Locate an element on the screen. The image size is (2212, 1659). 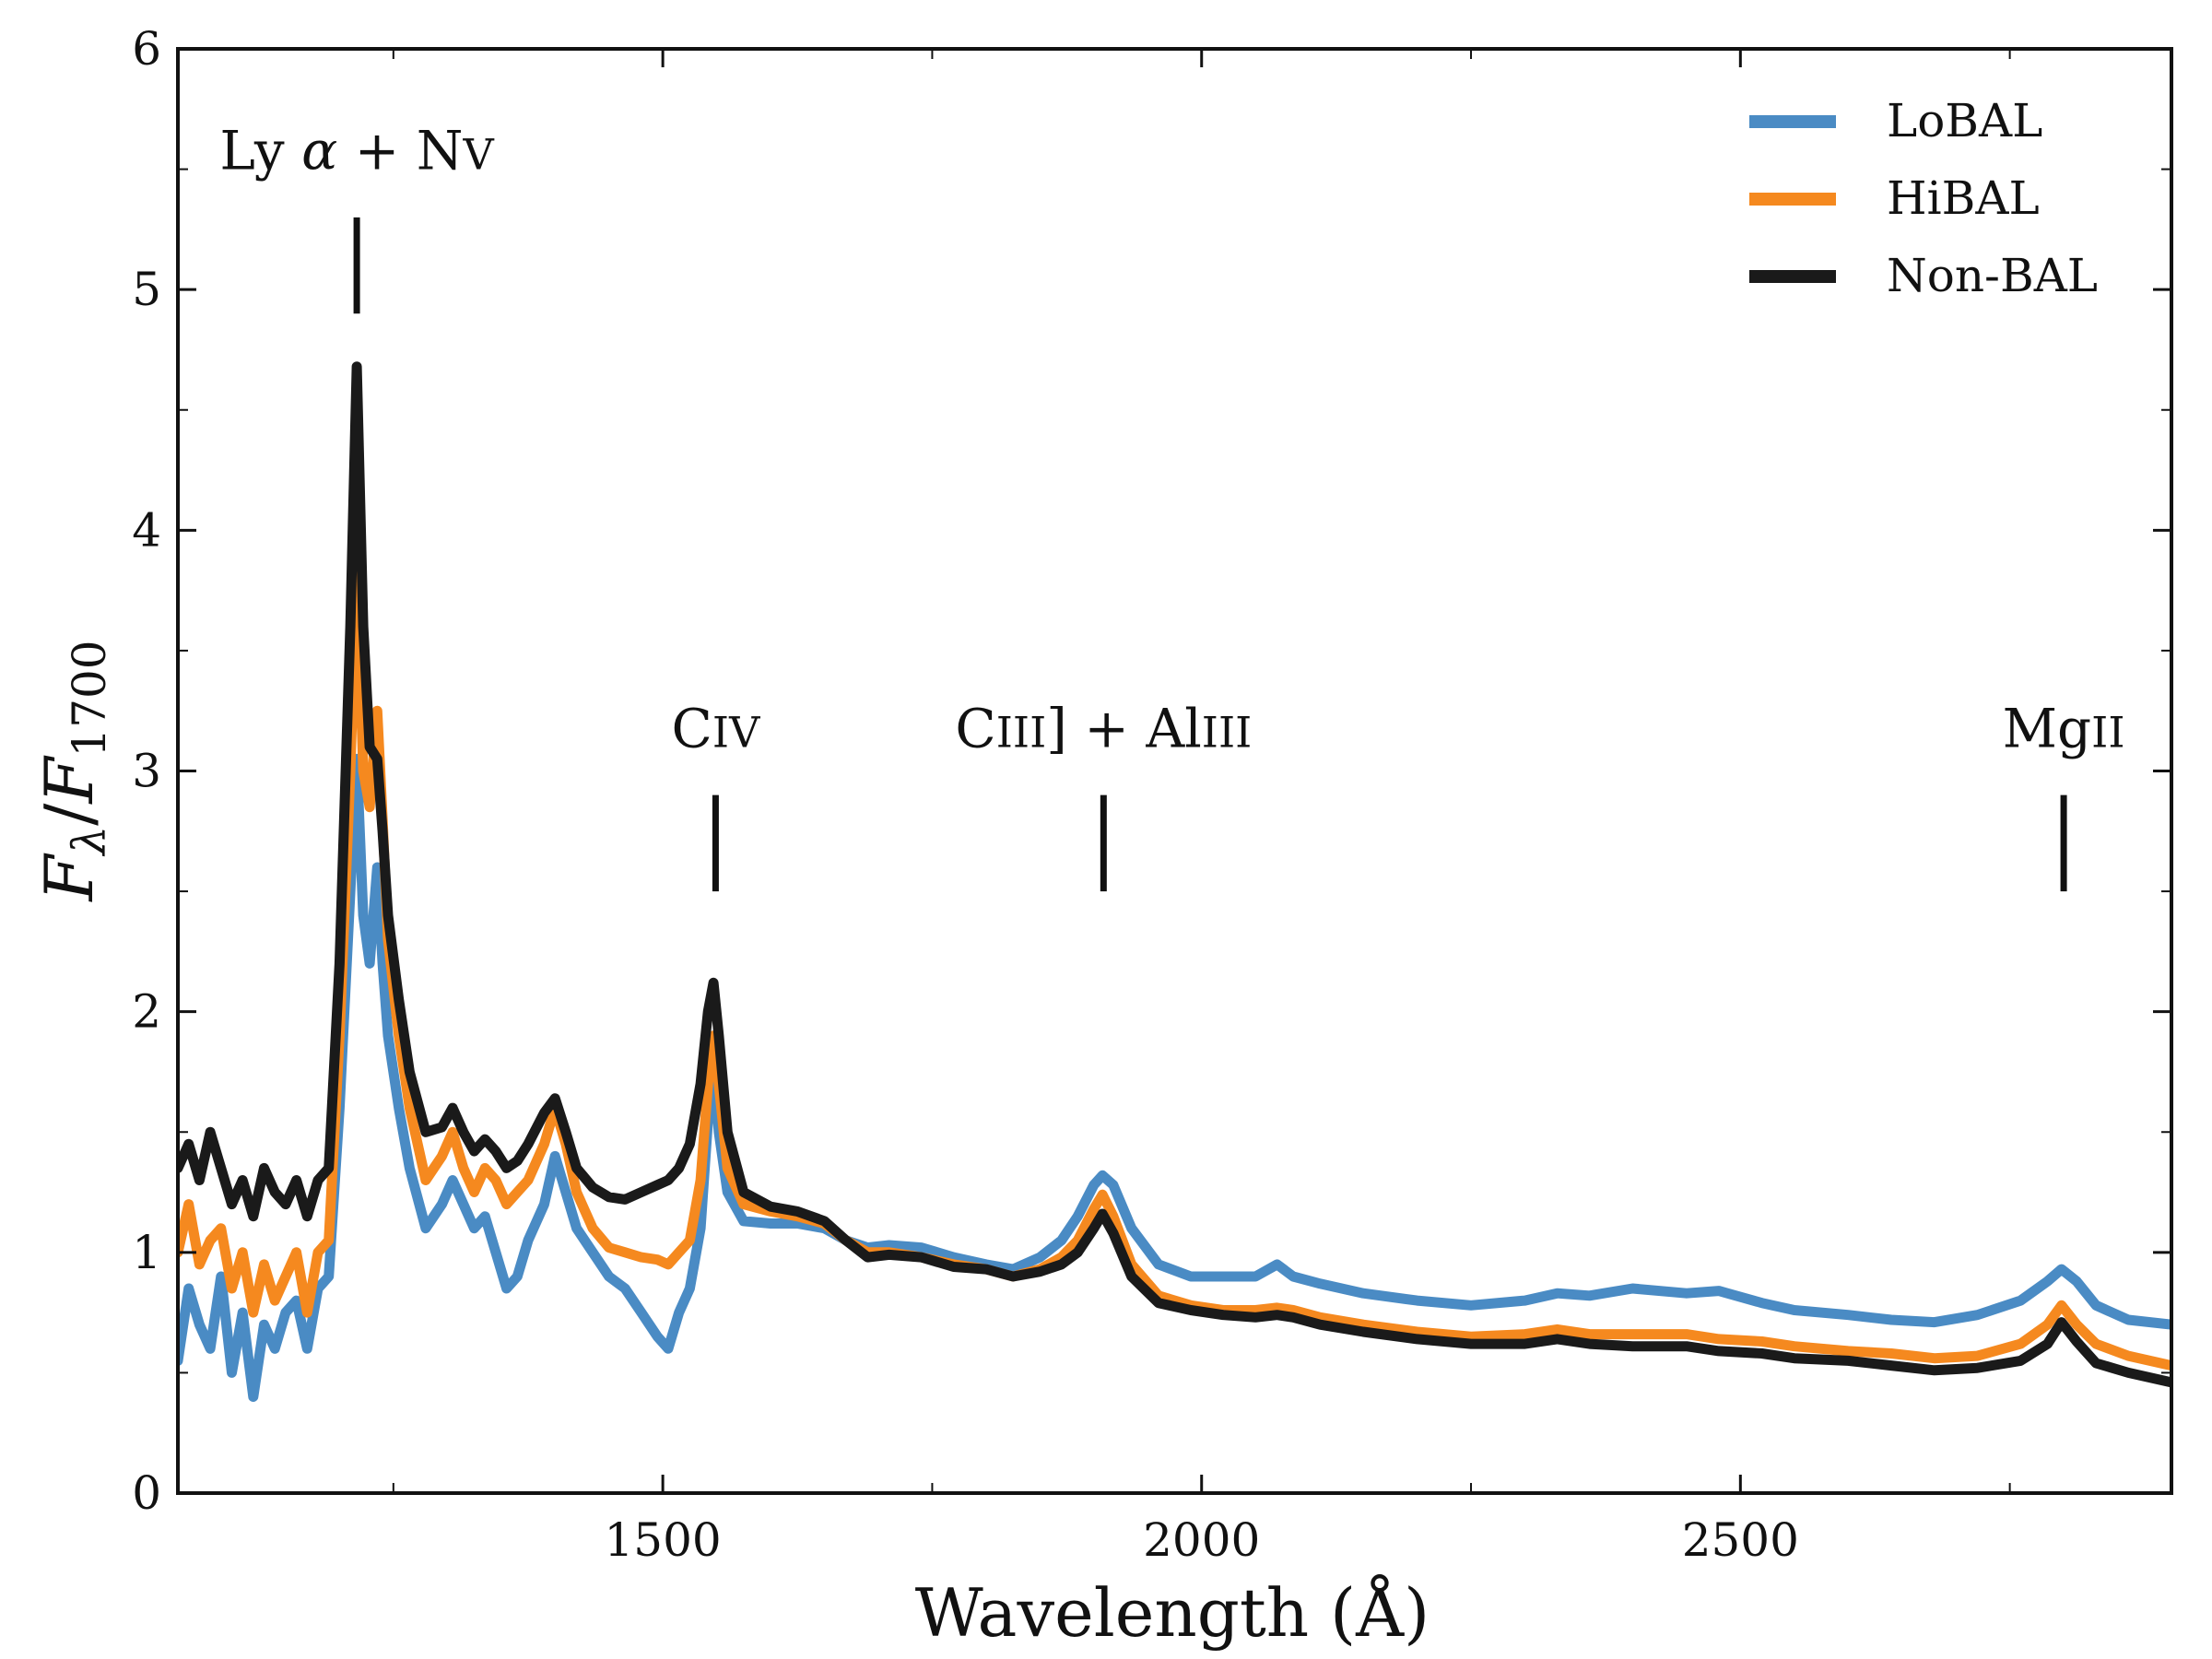
legend-label-hibal: HiBAL is located at coordinates (1963, 198).